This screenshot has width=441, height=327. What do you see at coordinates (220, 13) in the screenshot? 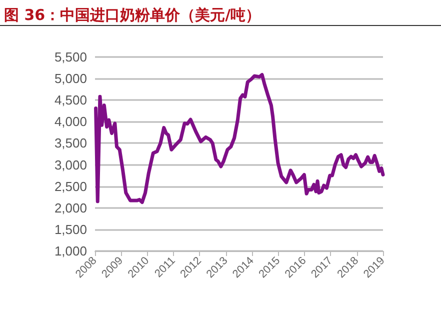
I see `chart-title: 图 36：中国进口奶粉单价（美元/吨）` at bounding box center [220, 13].